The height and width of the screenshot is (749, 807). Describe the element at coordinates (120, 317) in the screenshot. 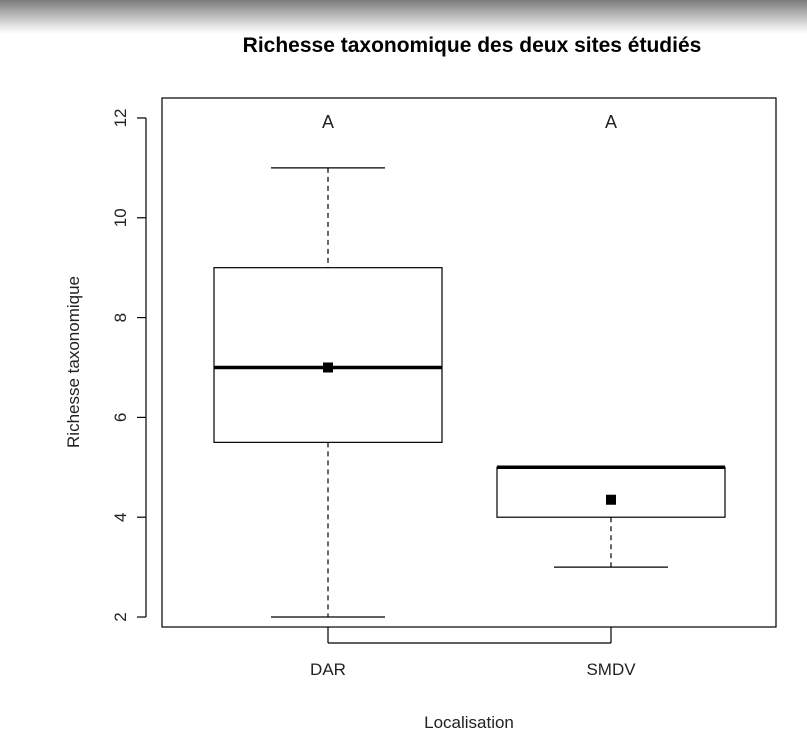

I see `y-tick-label: 8` at that location.